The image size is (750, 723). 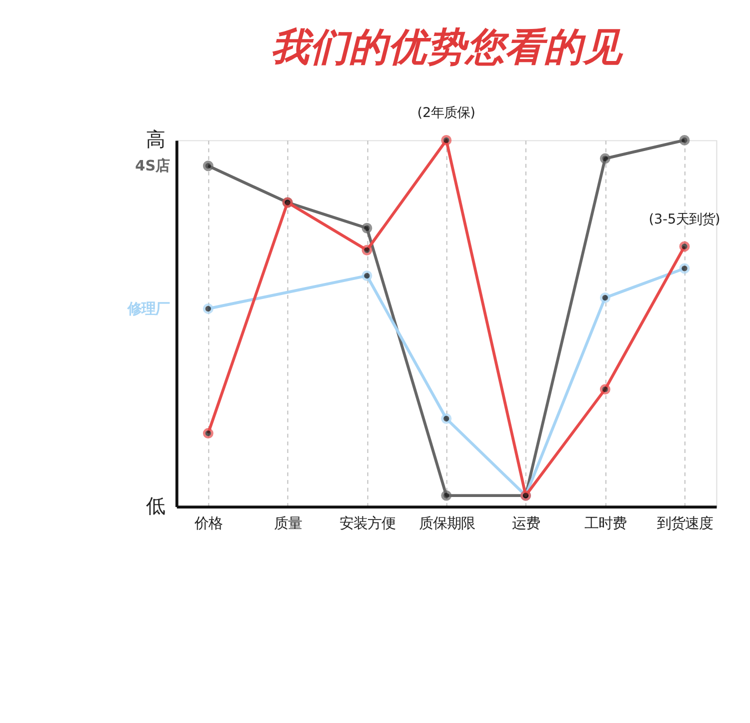 What do you see at coordinates (155, 140) in the screenshot?
I see `text: 高` at bounding box center [155, 140].